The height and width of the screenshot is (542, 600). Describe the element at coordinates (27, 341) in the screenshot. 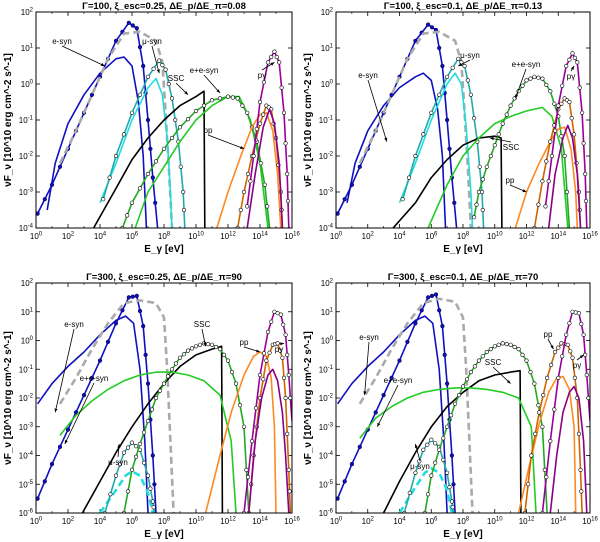

I see `y-tick-label: 10⁰` at that location.